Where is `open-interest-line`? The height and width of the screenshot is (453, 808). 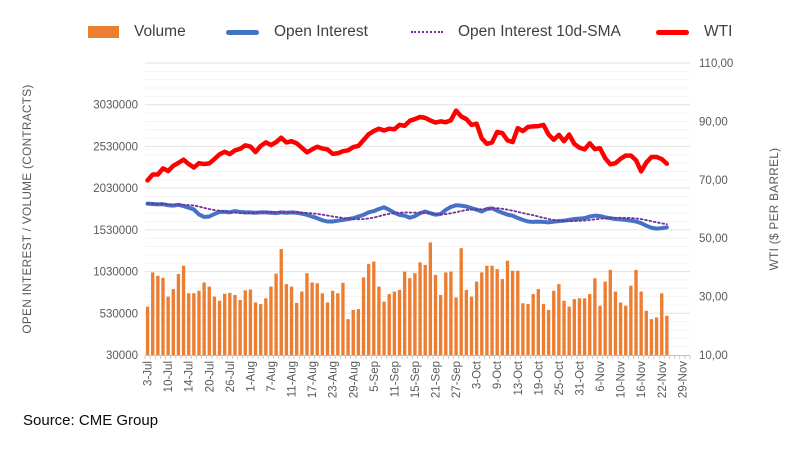 open-interest-line is located at coordinates (407, 216).